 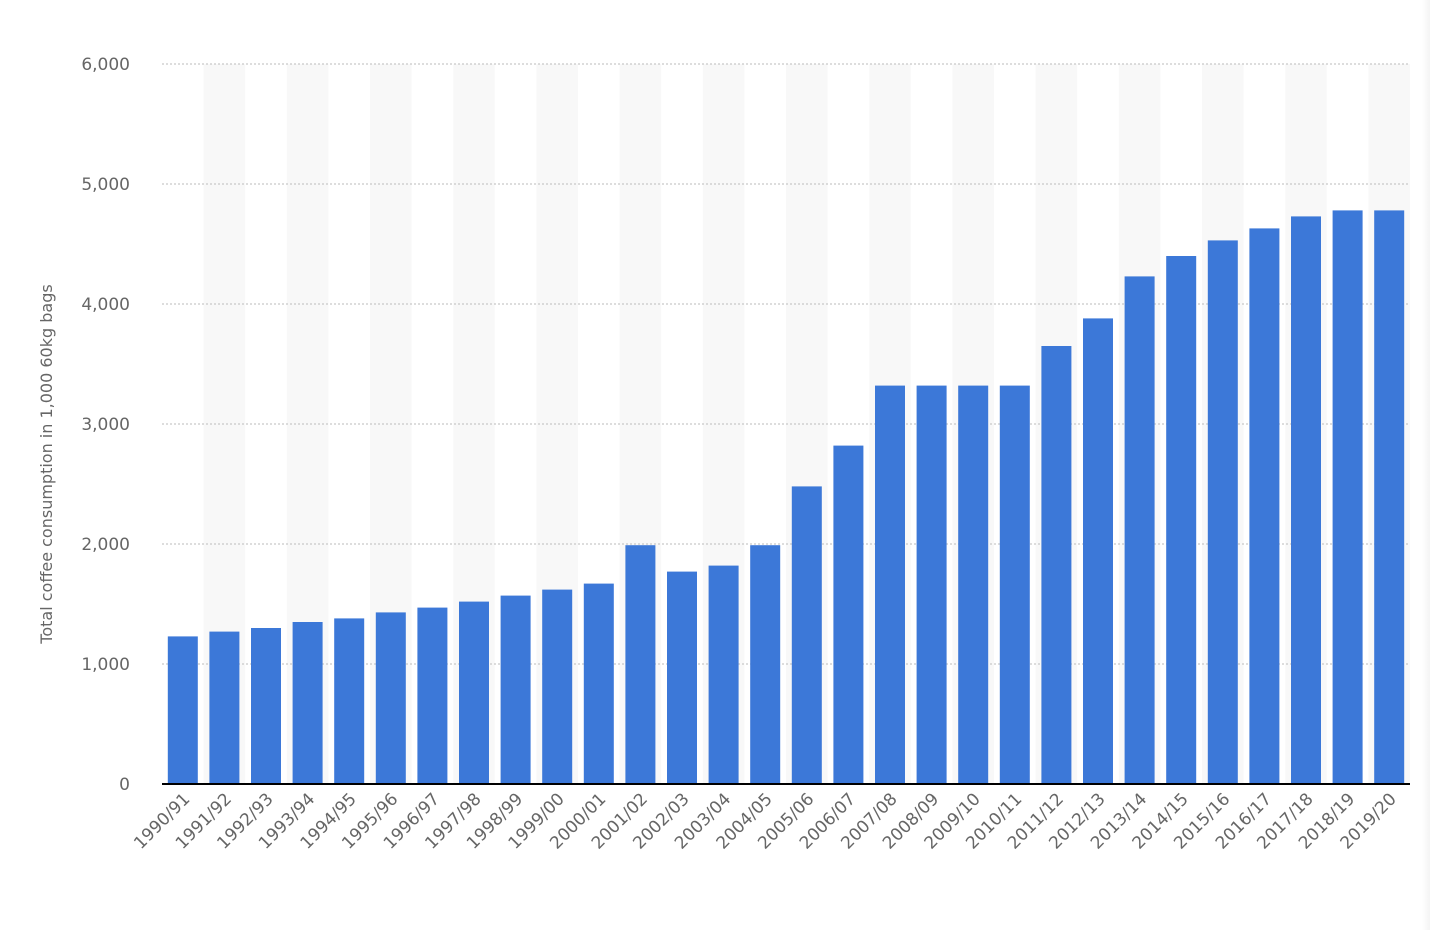 What do you see at coordinates (124, 785) in the screenshot?
I see `y-tick-label: 0` at bounding box center [124, 785].